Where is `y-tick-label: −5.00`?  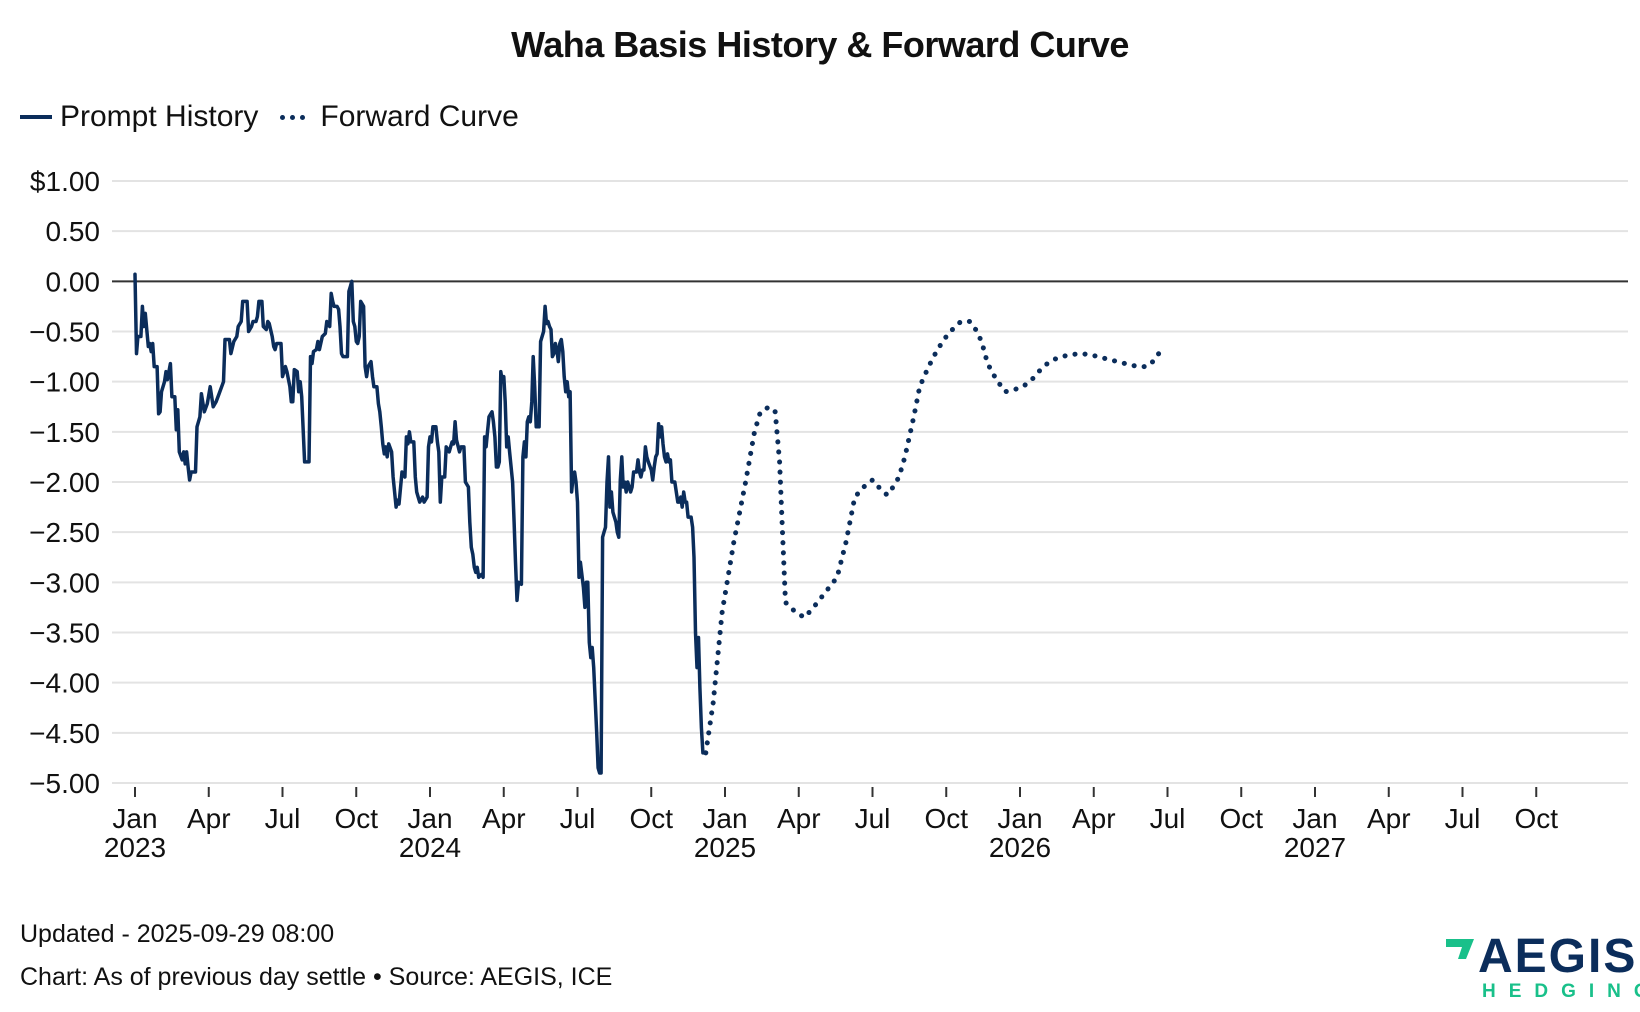
y-tick-label: −5.00 is located at coordinates (64, 783).